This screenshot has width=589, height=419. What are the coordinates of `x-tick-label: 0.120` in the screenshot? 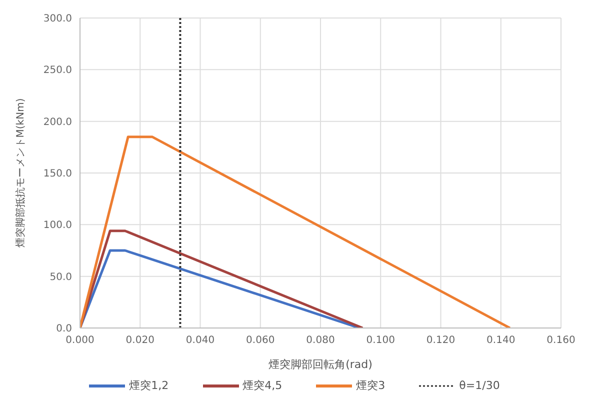 It's located at (441, 340).